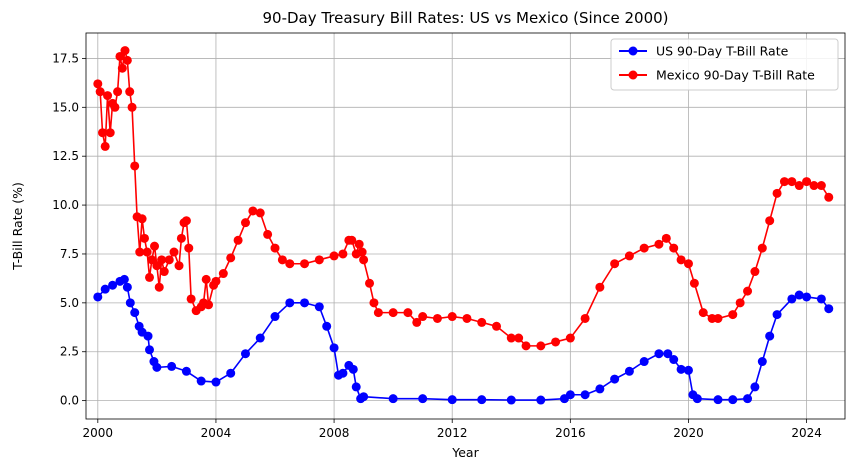 The height and width of the screenshot is (474, 855). I want to click on y-tick-label: 15.0, so click(65, 107).